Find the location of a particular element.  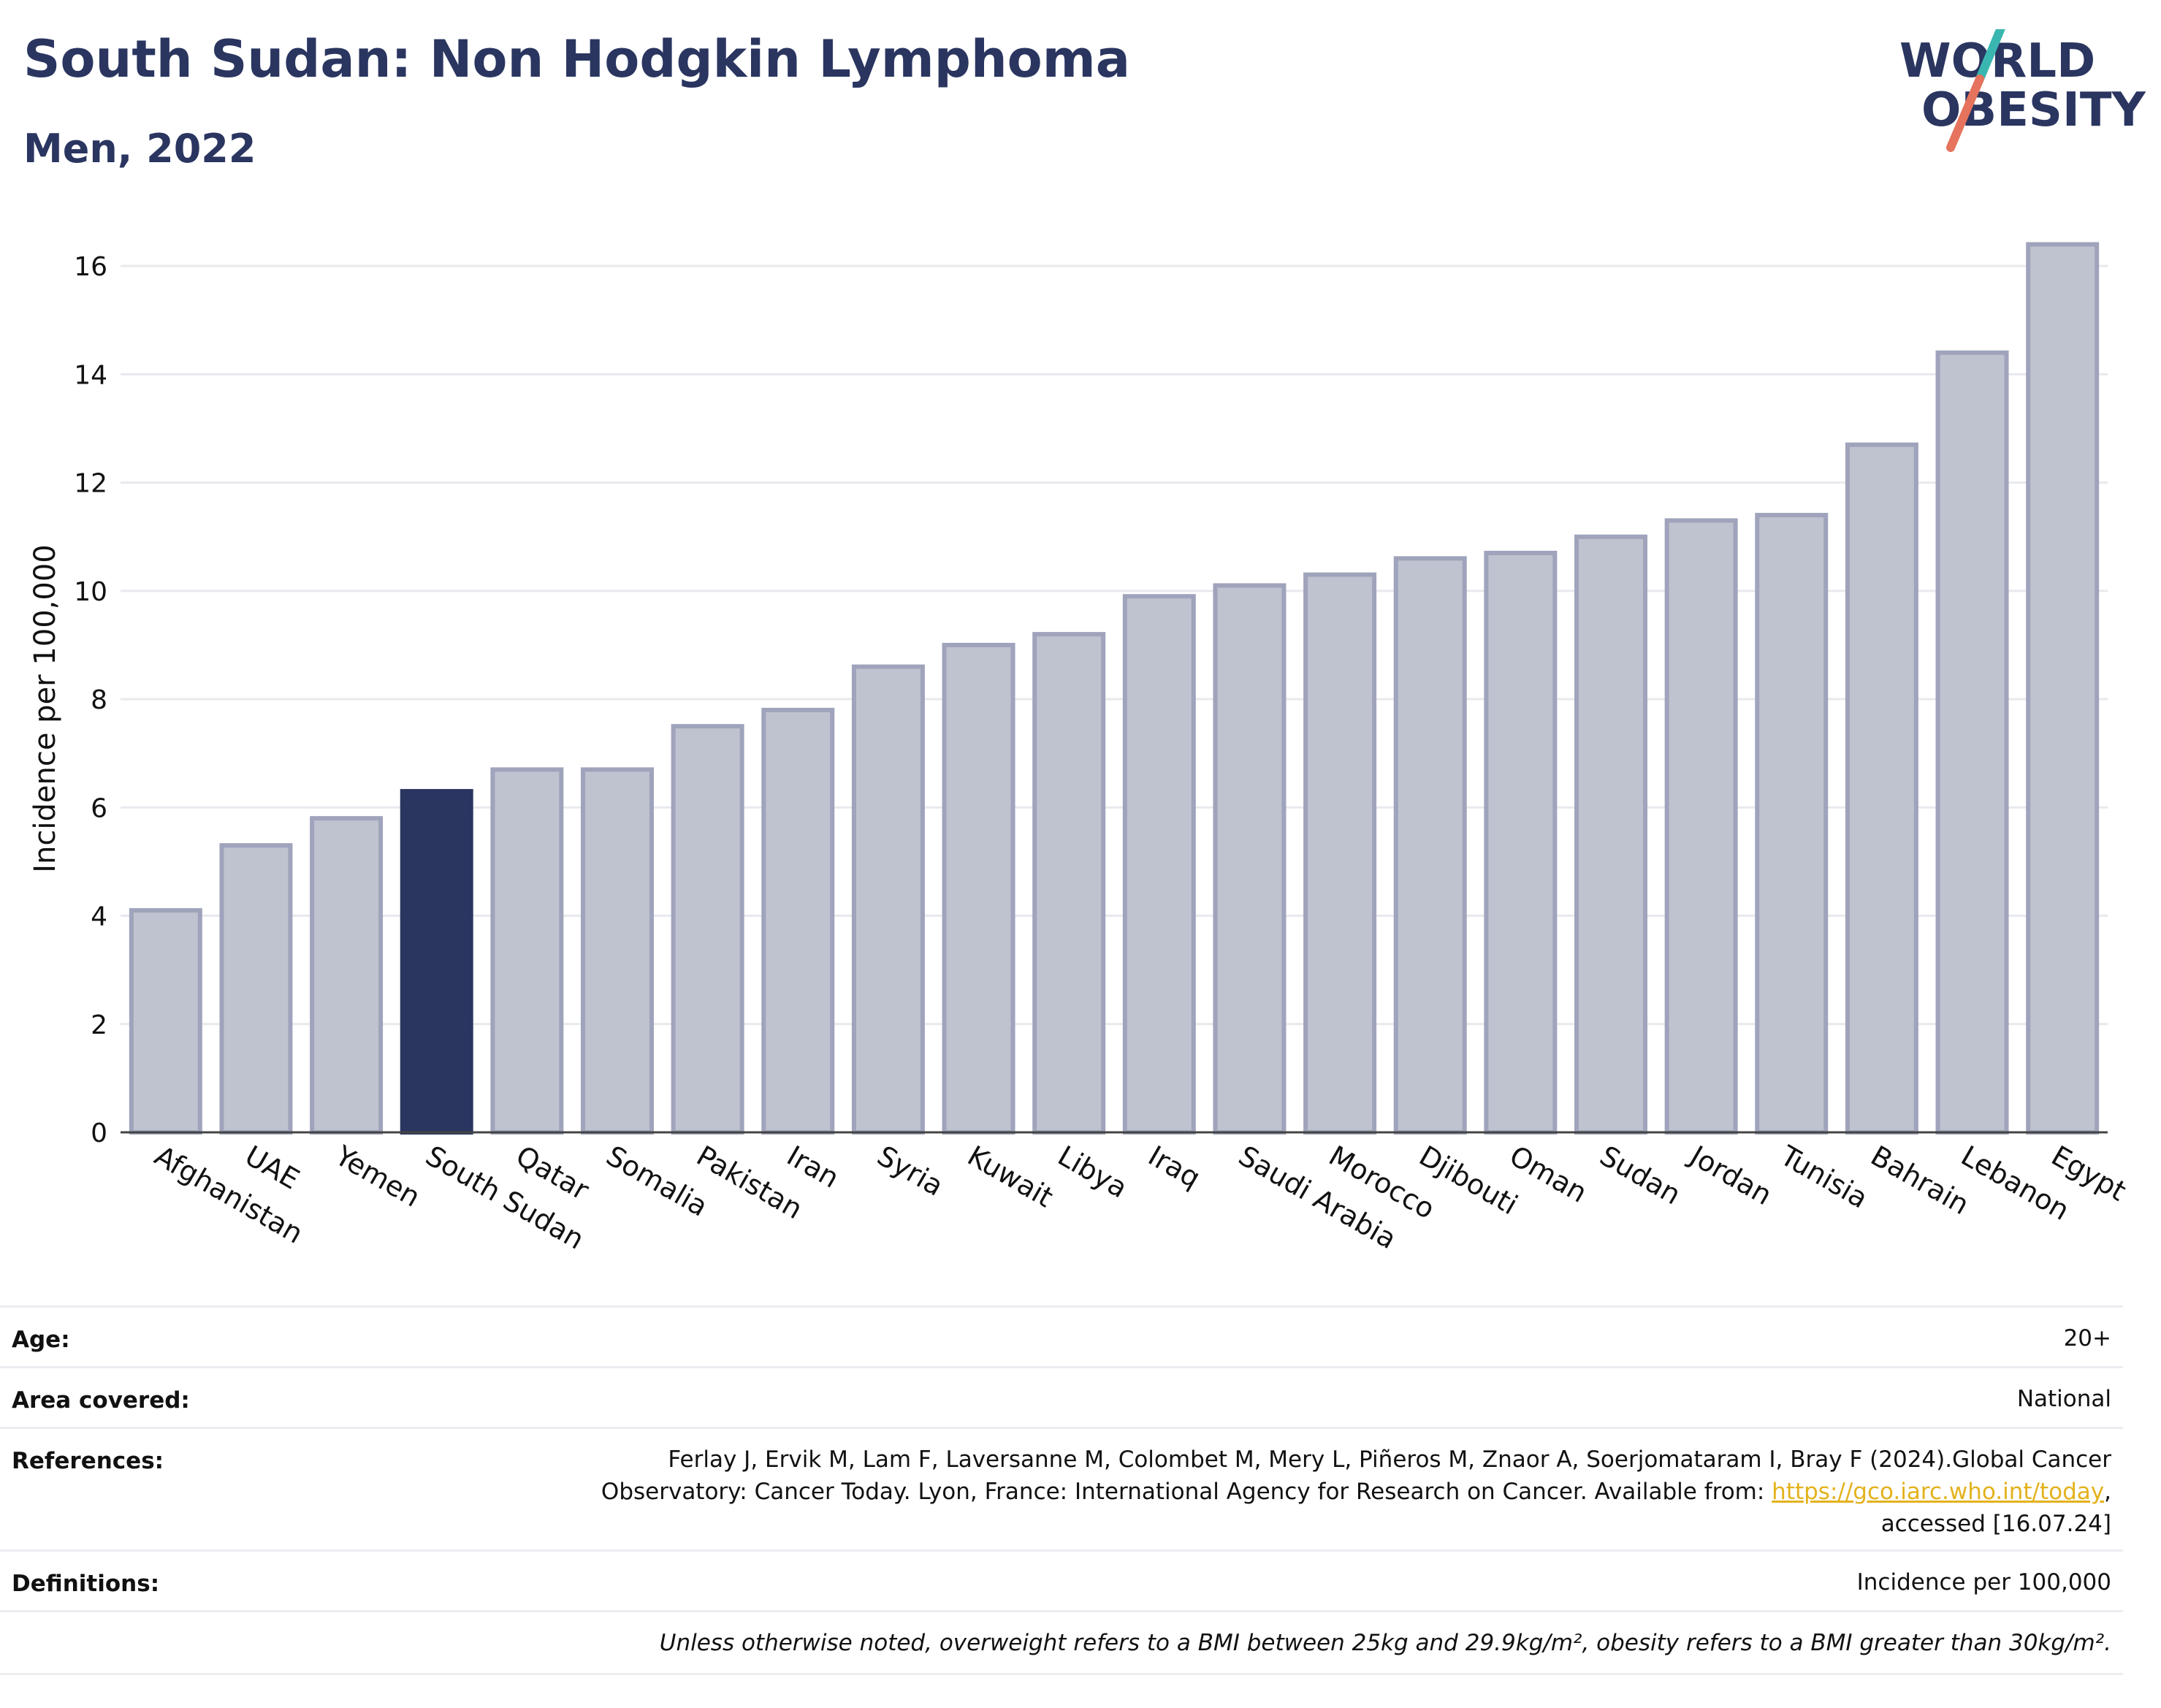

x-tick-label: Iran is located at coordinates (813, 1167).